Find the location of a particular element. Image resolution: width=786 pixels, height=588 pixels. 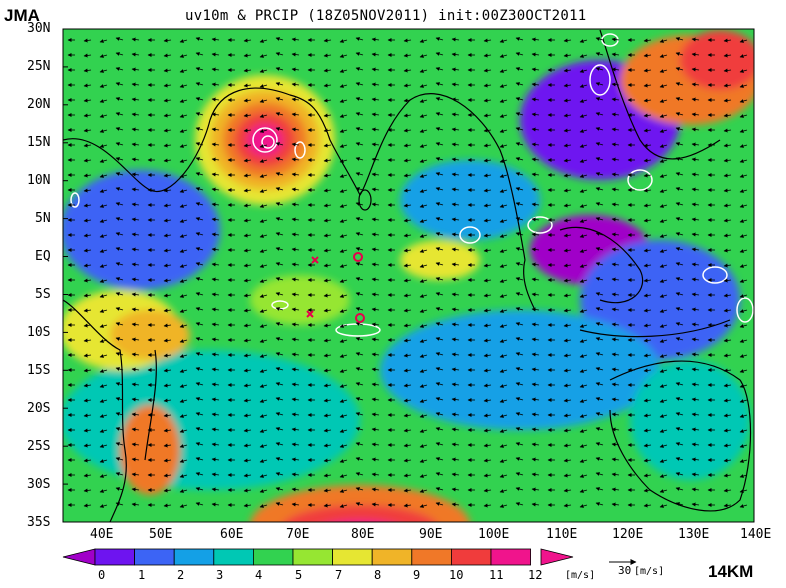

lon-label: 140E is located at coordinates (756, 534).